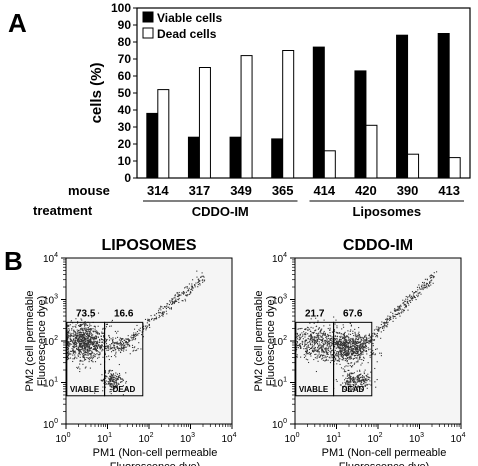 This screenshot has height=466, width=478. What do you see at coordinates (125, 144) in the screenshot?
I see `y-tick-label: 20` at bounding box center [125, 144].